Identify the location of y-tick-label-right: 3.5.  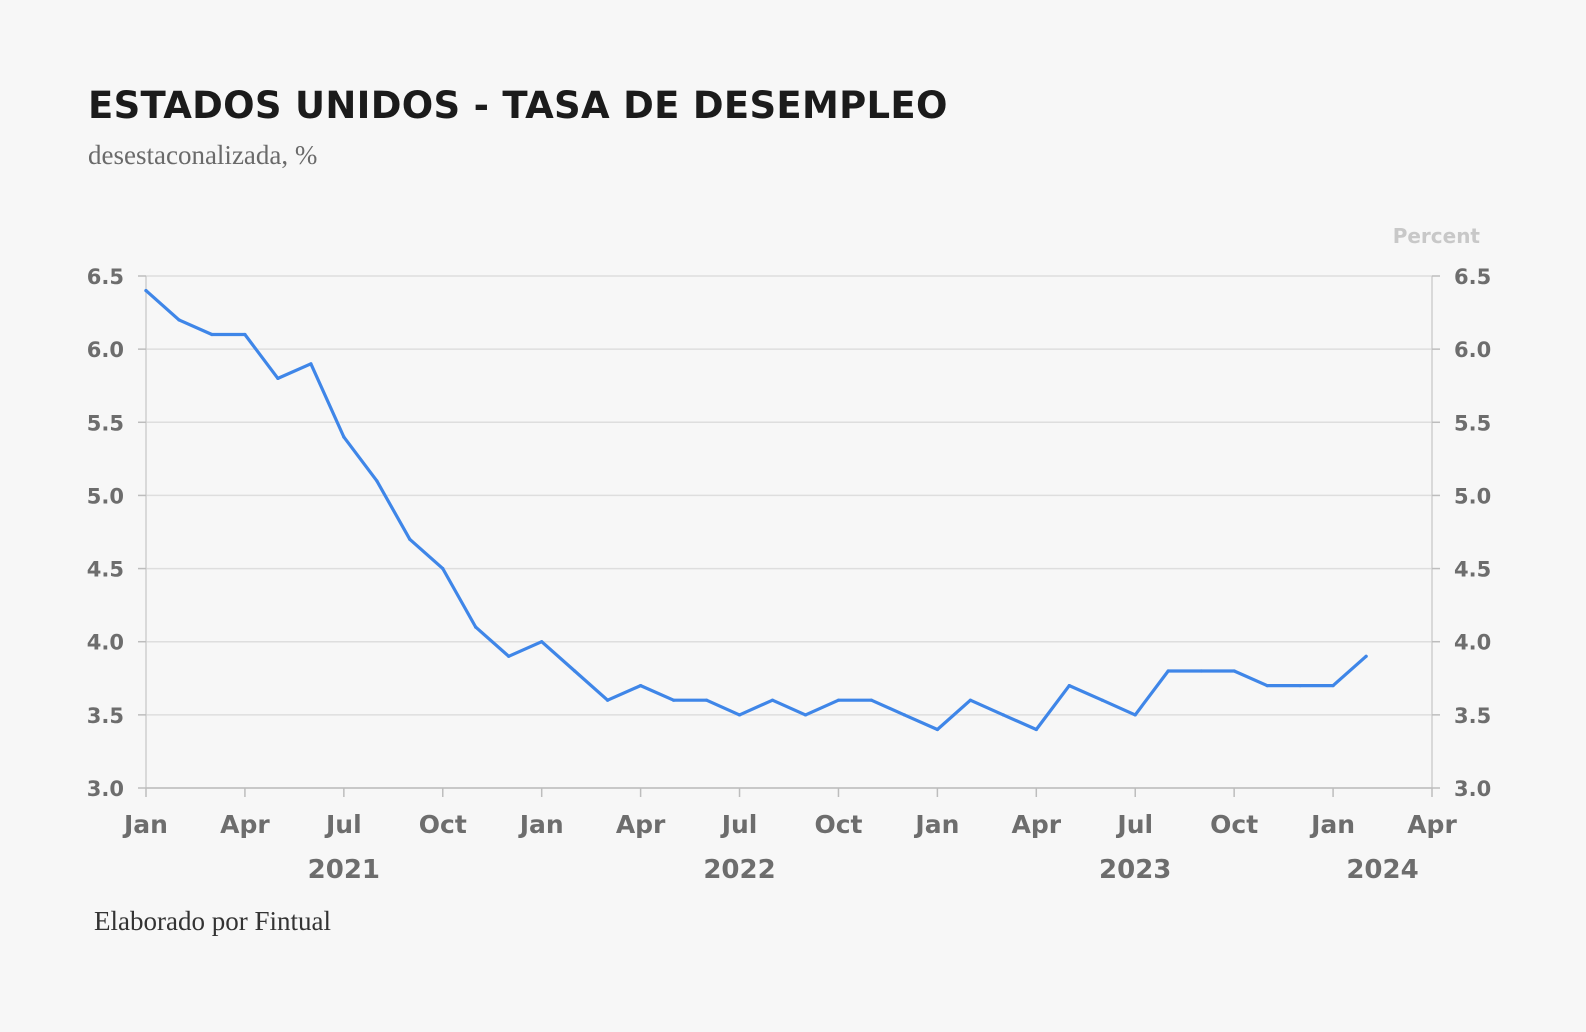
(1472, 716).